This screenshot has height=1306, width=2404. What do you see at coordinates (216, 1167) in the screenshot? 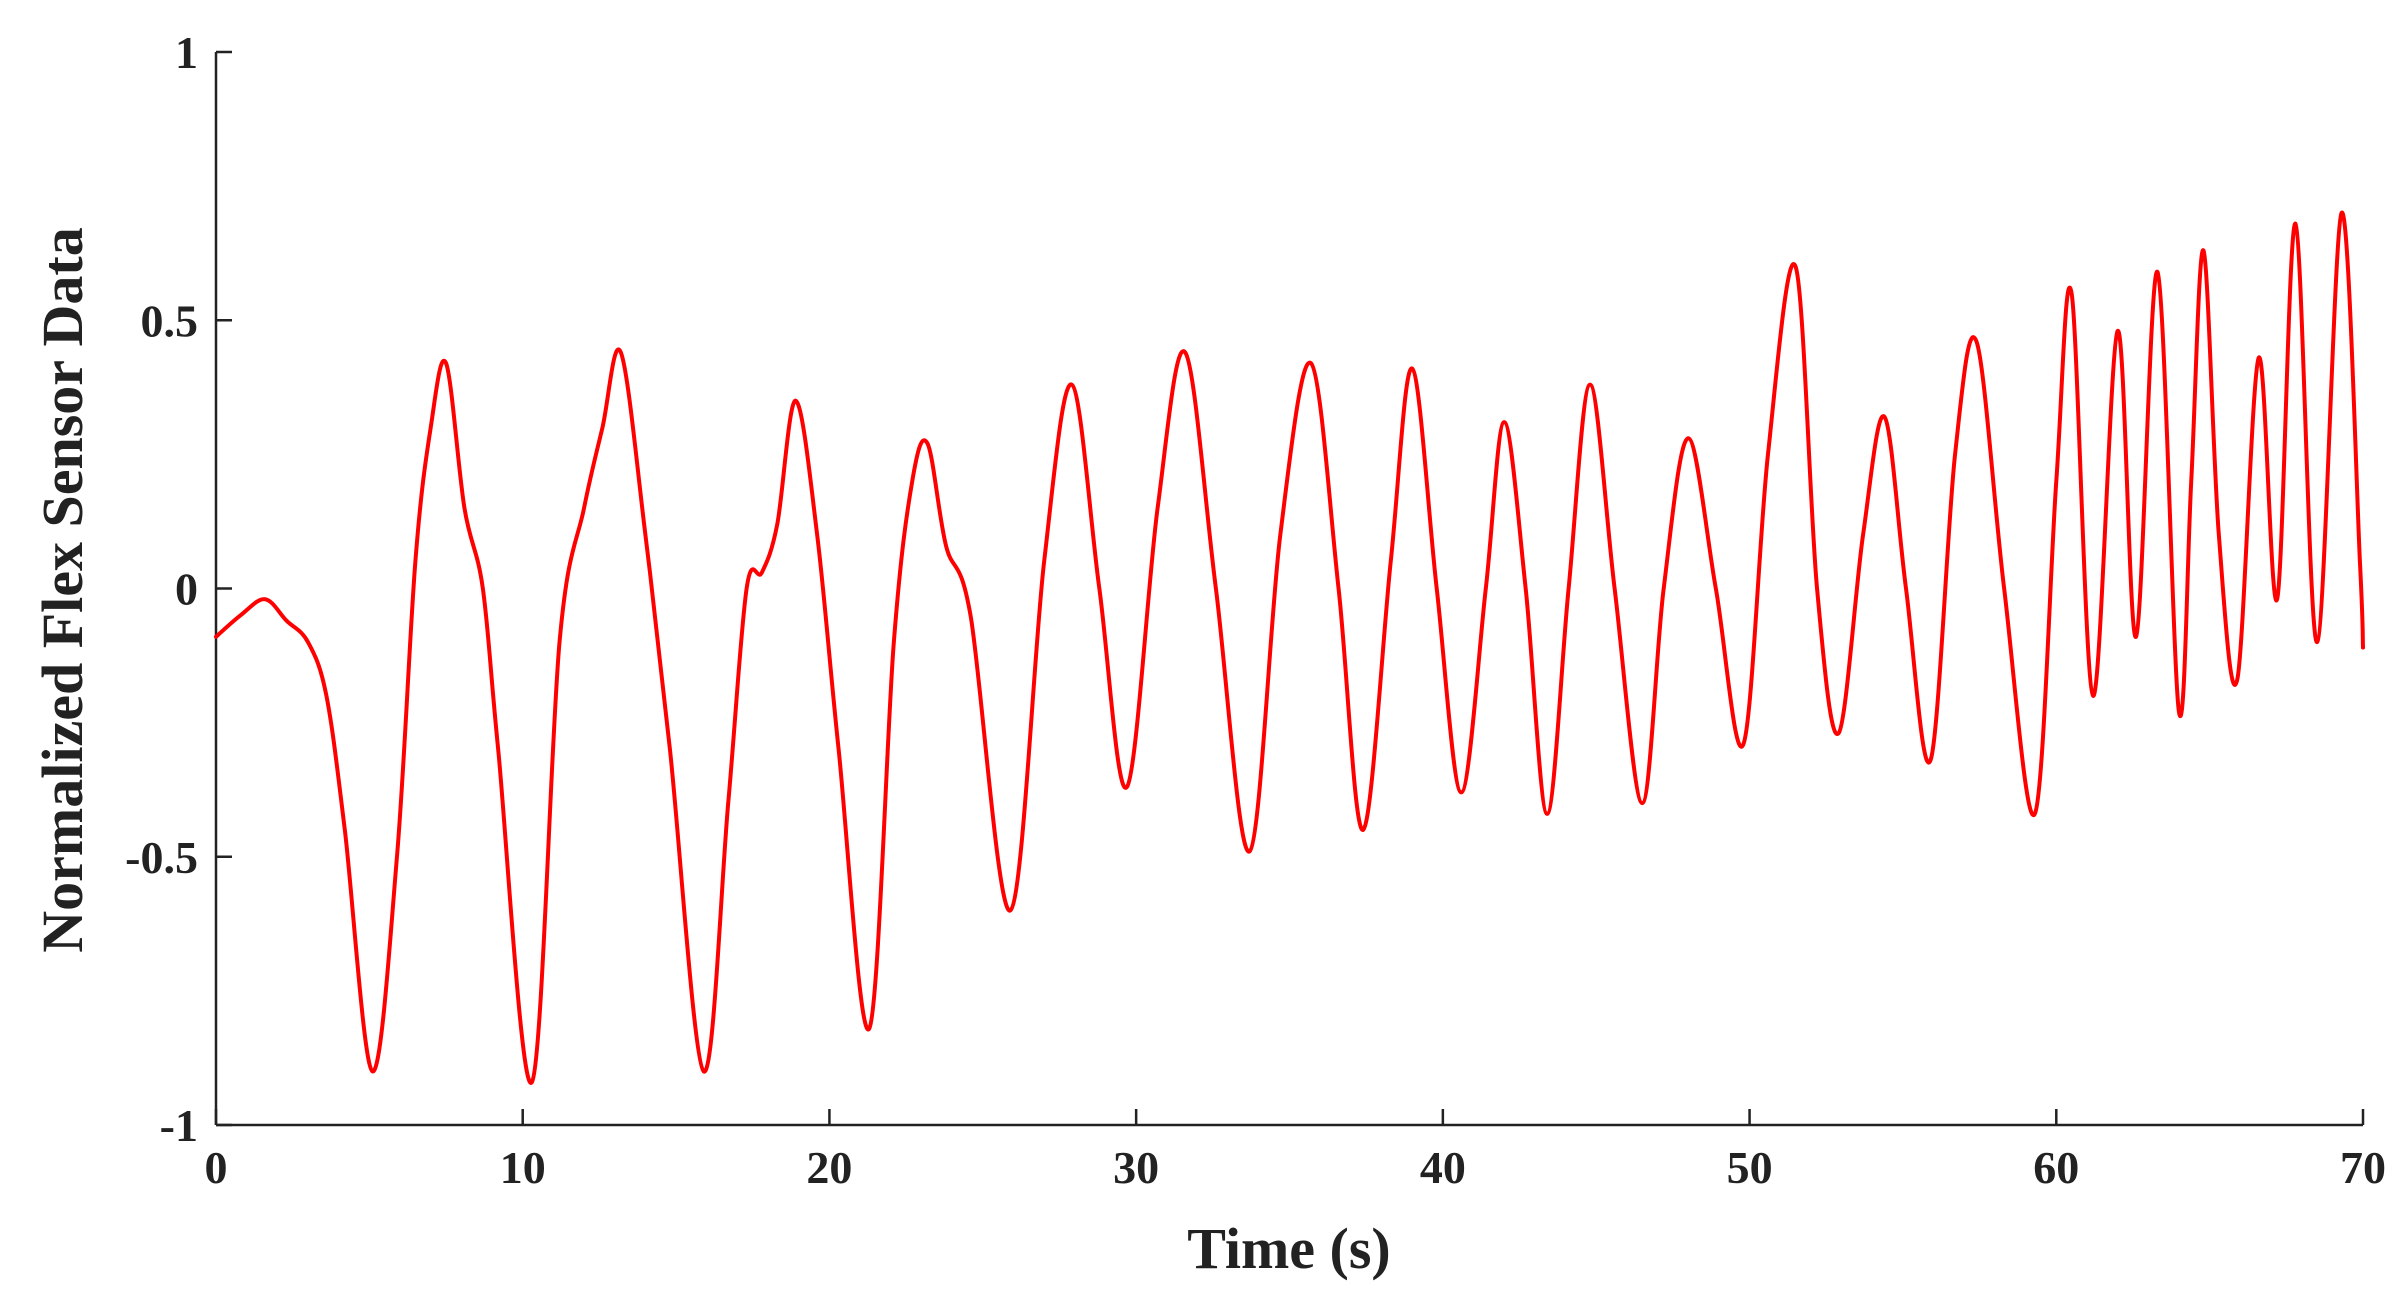
I see `x-tick-label: 0` at bounding box center [216, 1167].